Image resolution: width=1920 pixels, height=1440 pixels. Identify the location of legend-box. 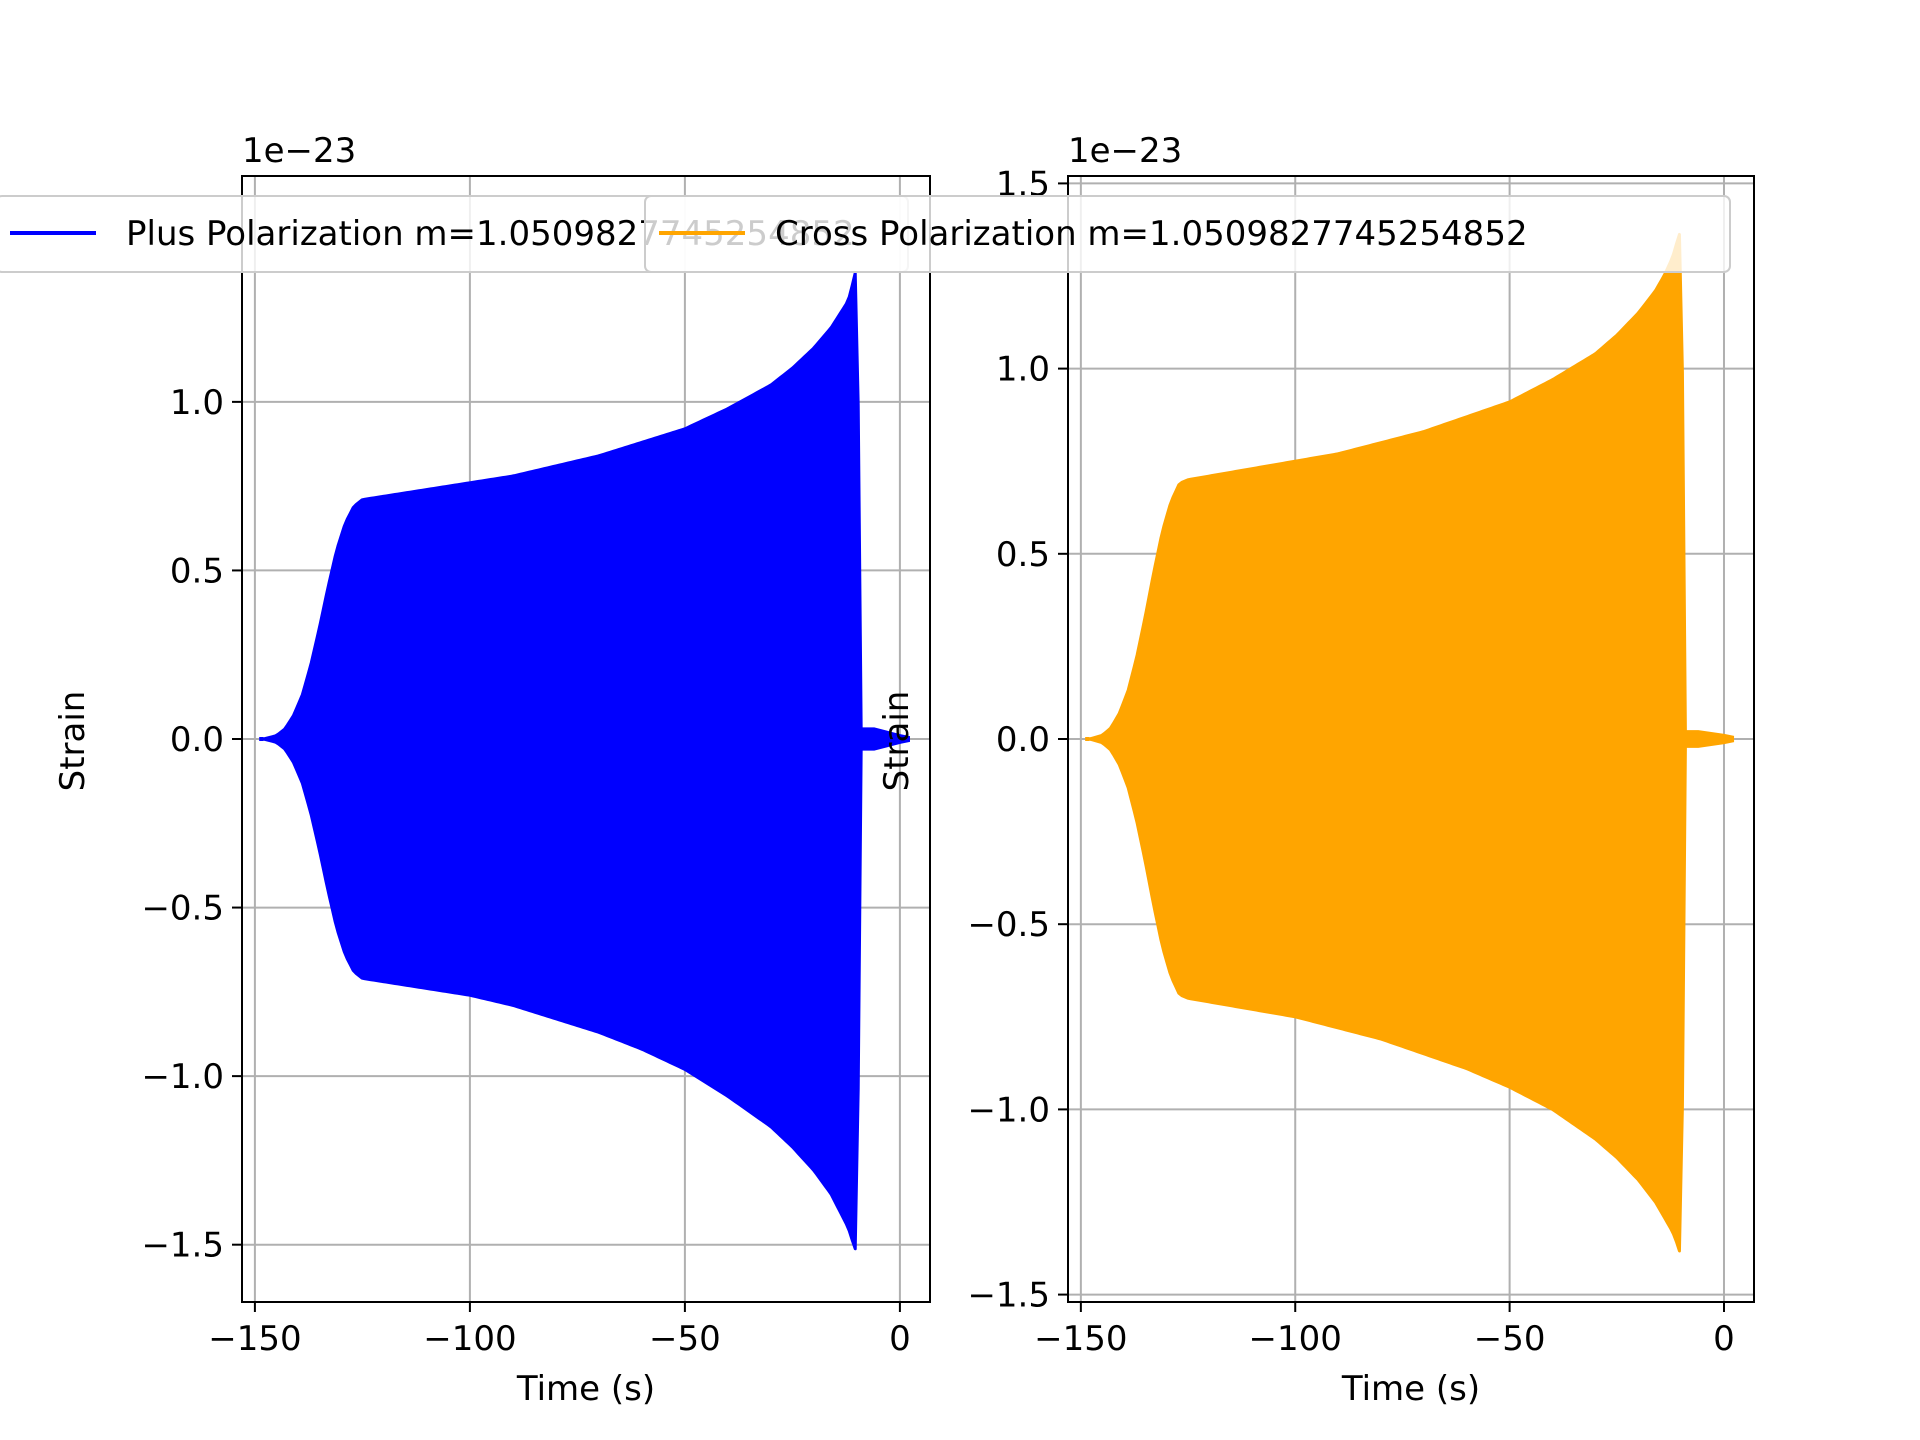
(1187, 234).